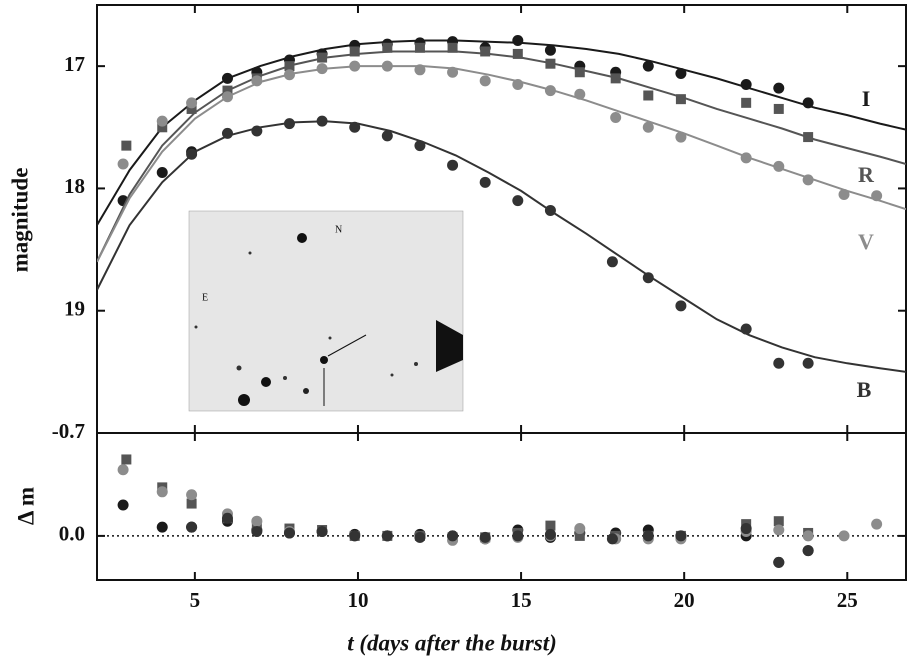 The width and height of the screenshot is (907, 665). What do you see at coordinates (452, 642) in the screenshot?
I see `x-axis-title: t (days after the burst)` at bounding box center [452, 642].